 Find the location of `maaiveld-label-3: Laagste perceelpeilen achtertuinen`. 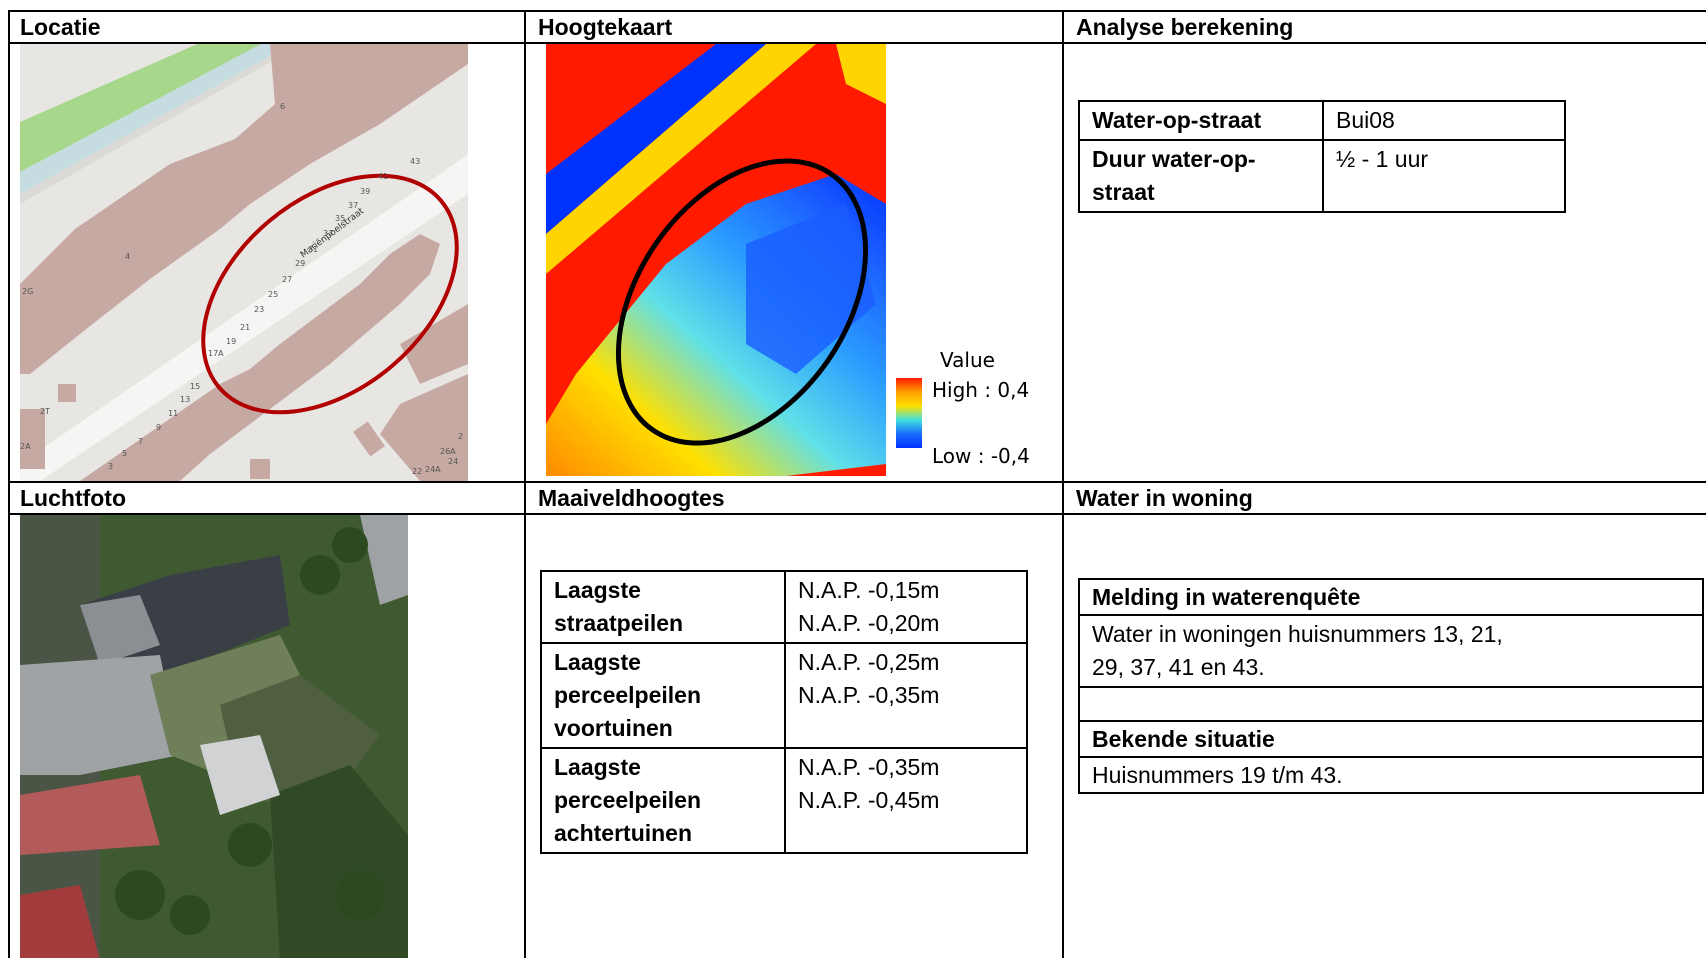

maaiveld-label-3: Laagste perceelpeilen achtertuinen is located at coordinates (663, 800).